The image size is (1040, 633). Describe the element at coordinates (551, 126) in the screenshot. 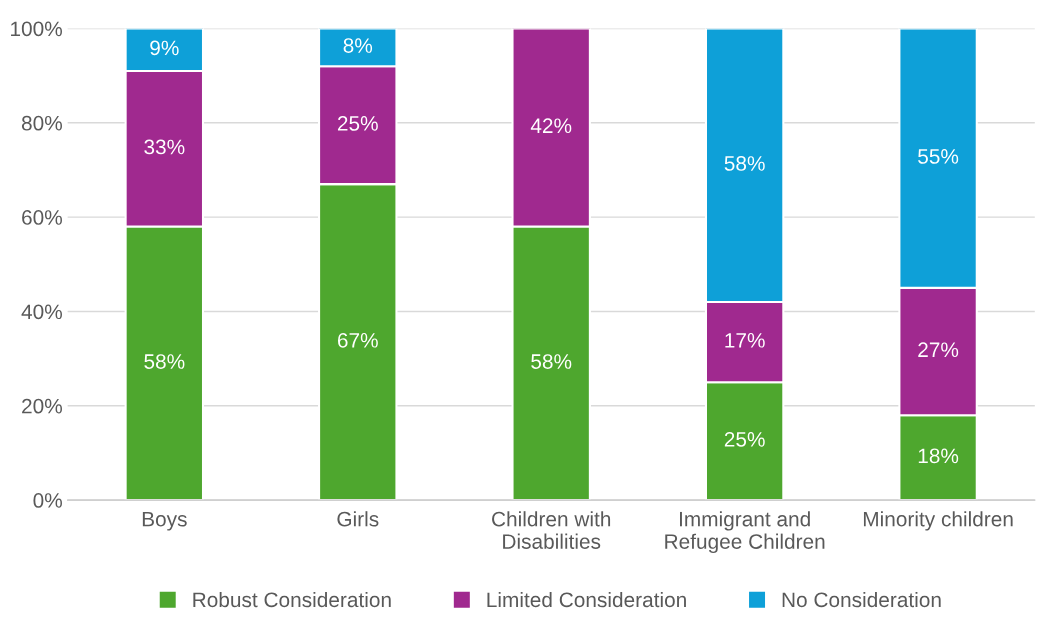

I see `data-label: 42%` at that location.